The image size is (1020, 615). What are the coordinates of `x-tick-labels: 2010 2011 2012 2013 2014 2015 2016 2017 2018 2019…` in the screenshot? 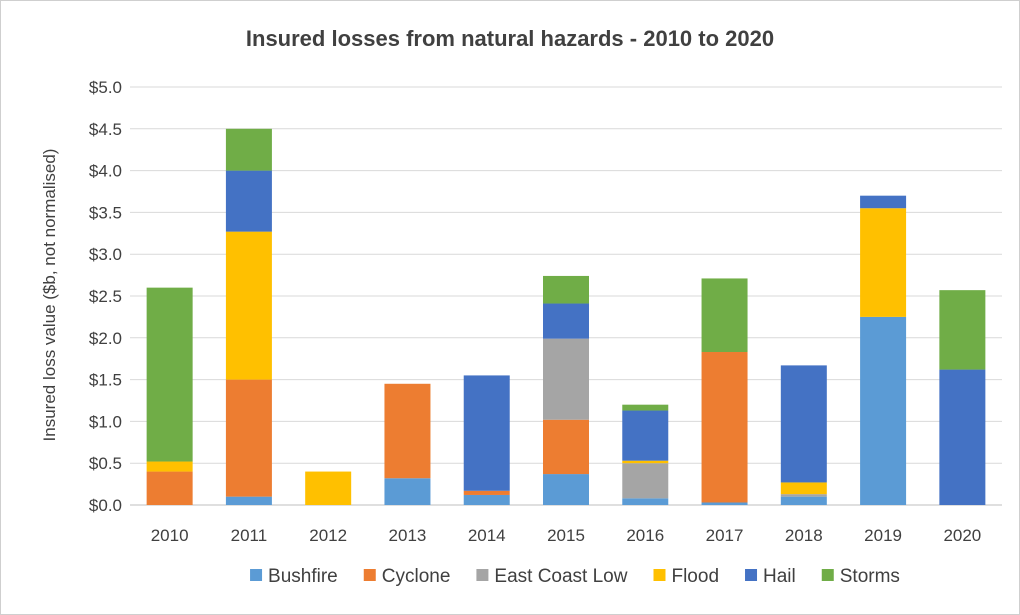 It's located at (566, 535).